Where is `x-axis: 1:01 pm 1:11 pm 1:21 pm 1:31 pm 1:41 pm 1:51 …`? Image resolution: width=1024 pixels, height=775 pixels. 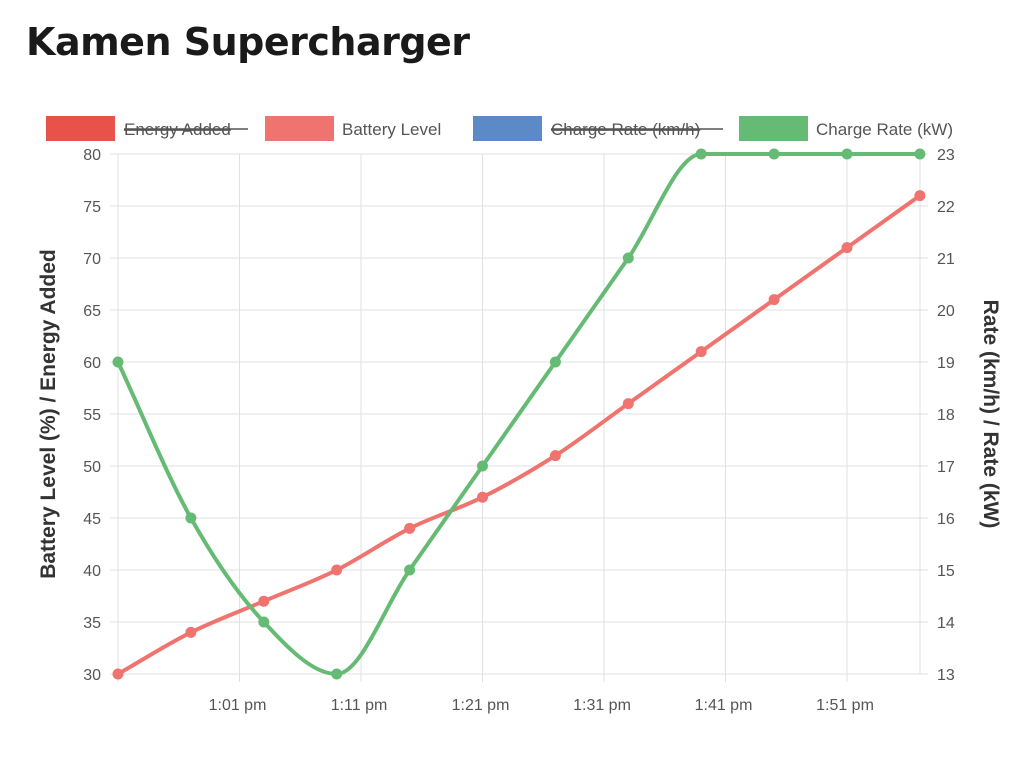
x-axis: 1:01 pm 1:11 pm 1:21 pm 1:31 pm 1:41 pm 1:51 … is located at coordinates (541, 705).